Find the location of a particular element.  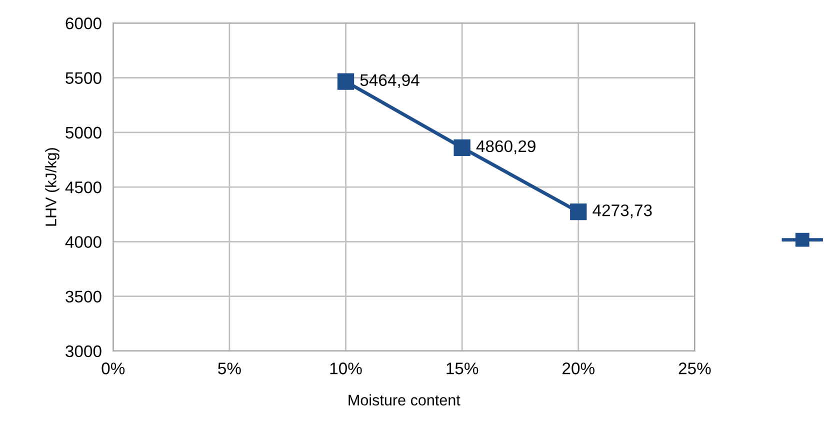

y-tick-label: 4000 is located at coordinates (83, 242).